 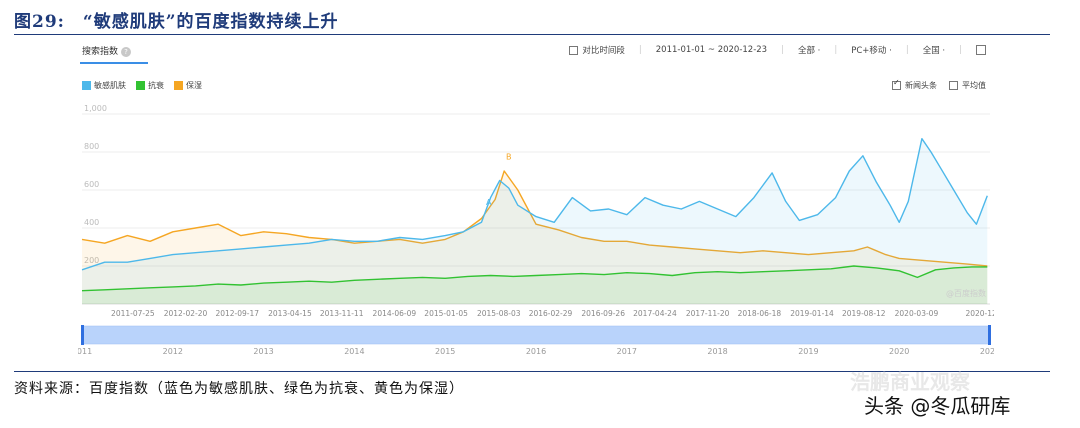 I want to click on figure-title: 图29: “敏感肌肤”的百度指数持续上升, so click(x=176, y=22).